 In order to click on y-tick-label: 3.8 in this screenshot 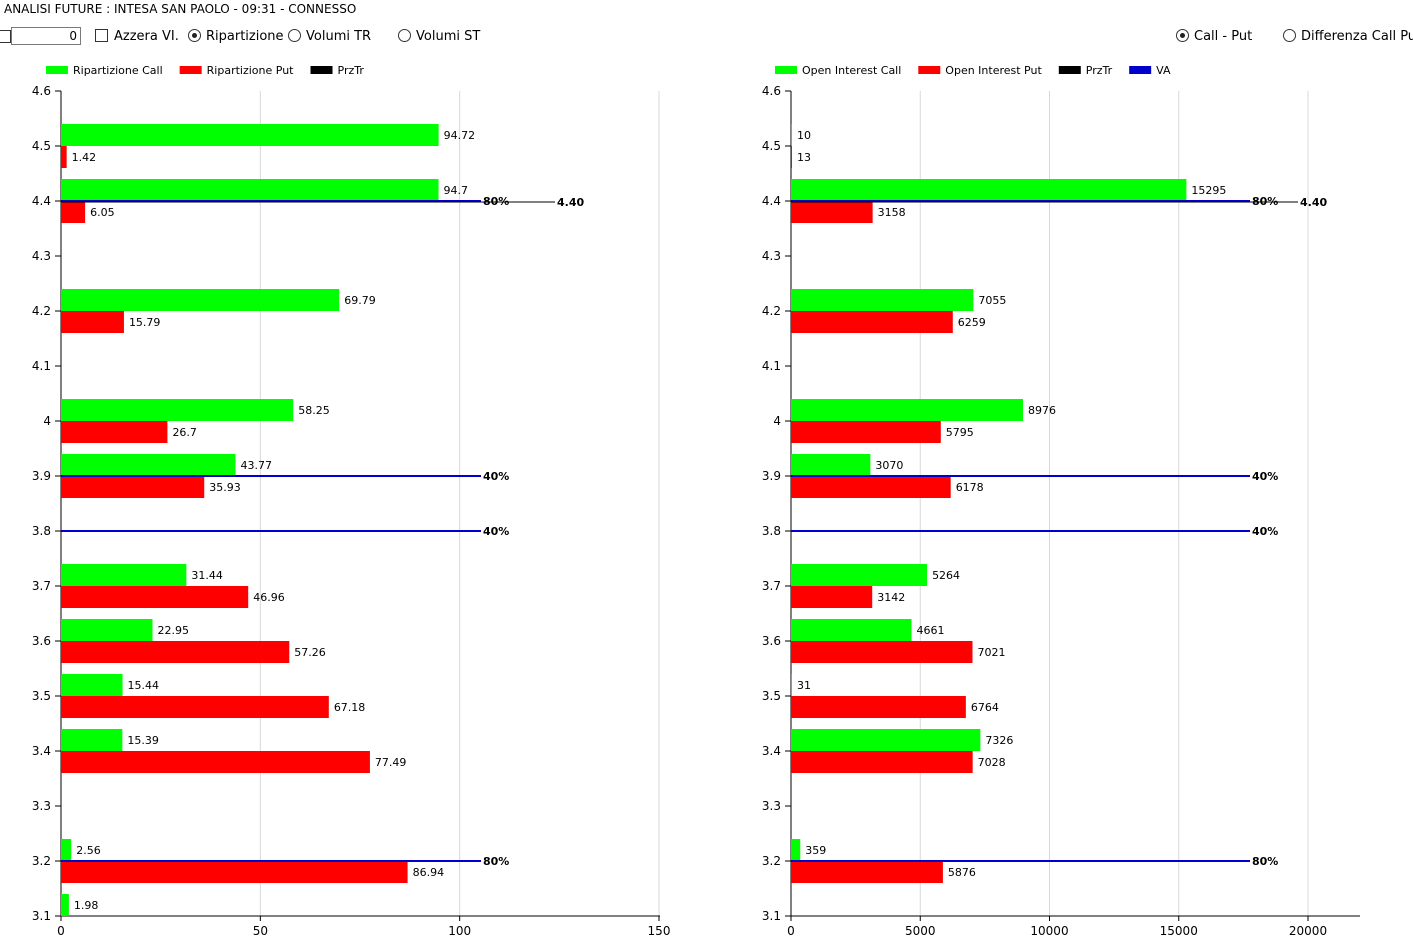, I will do `click(41, 531)`.